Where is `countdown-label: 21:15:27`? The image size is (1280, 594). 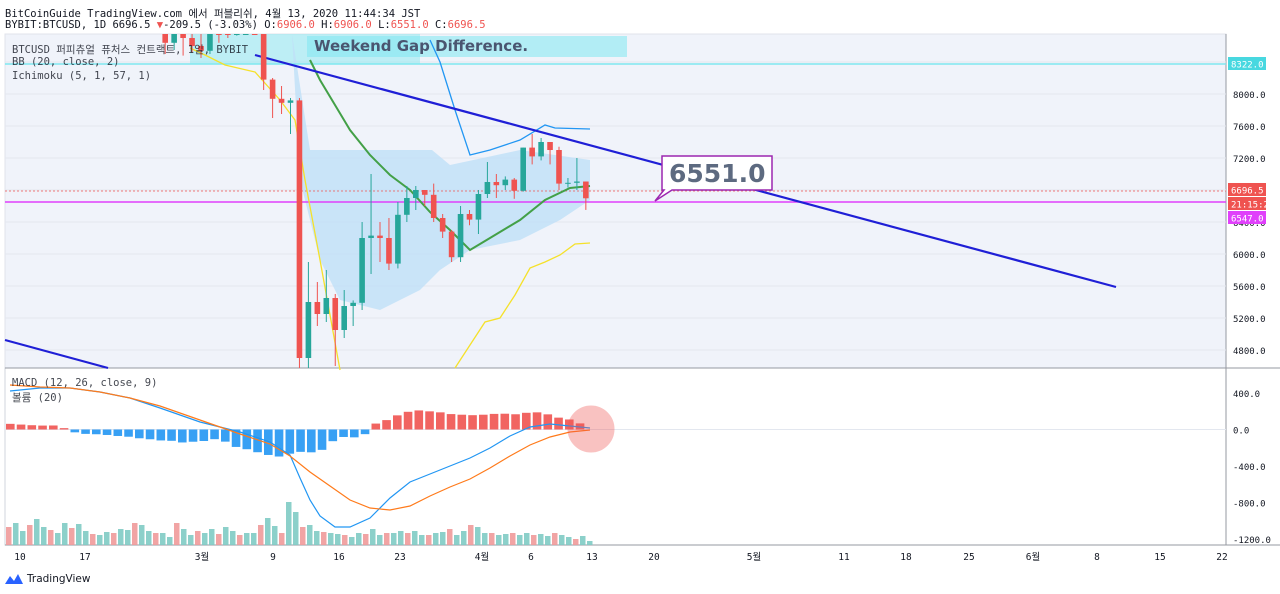
countdown-label: 21:15:27 is located at coordinates (1252, 206).